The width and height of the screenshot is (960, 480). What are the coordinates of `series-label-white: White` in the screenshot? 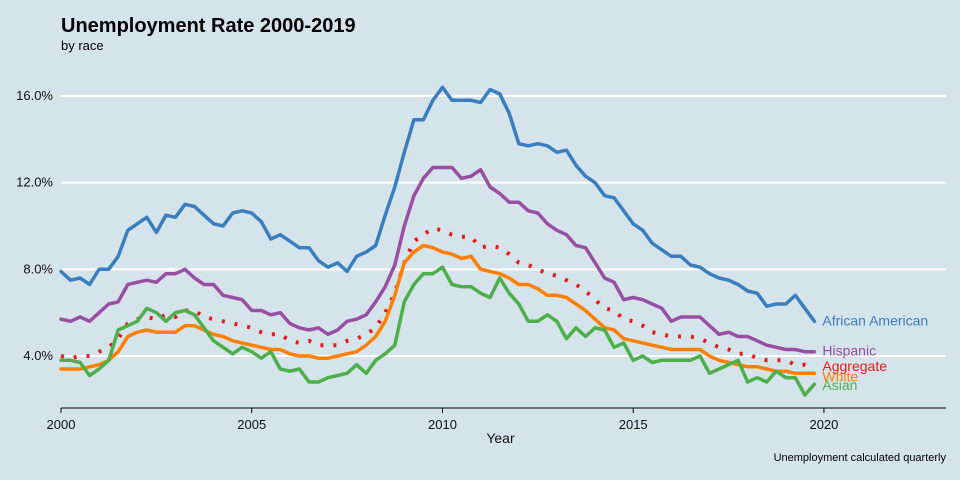 It's located at (840, 376).